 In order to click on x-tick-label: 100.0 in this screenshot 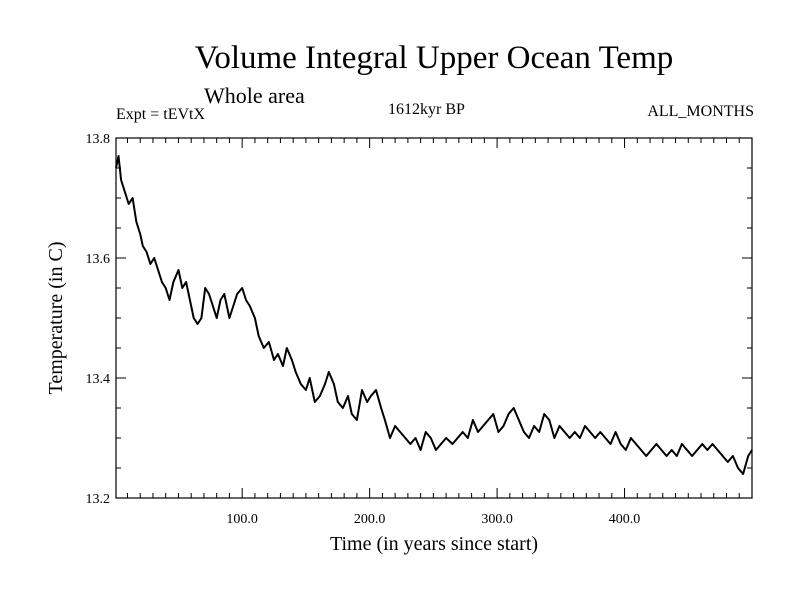, I will do `click(242, 519)`.